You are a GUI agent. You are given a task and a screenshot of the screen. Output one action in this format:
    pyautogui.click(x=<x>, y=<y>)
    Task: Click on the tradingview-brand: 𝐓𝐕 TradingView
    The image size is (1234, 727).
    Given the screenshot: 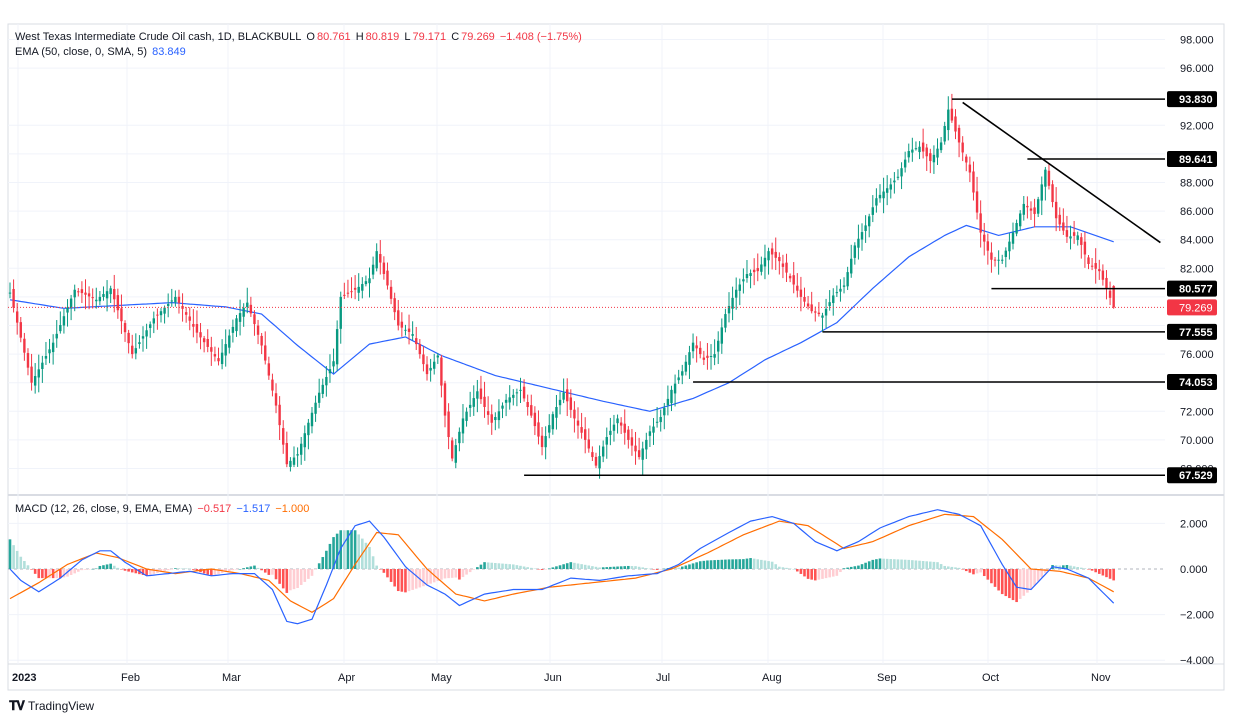 What is the action you would take?
    pyautogui.click(x=51, y=706)
    